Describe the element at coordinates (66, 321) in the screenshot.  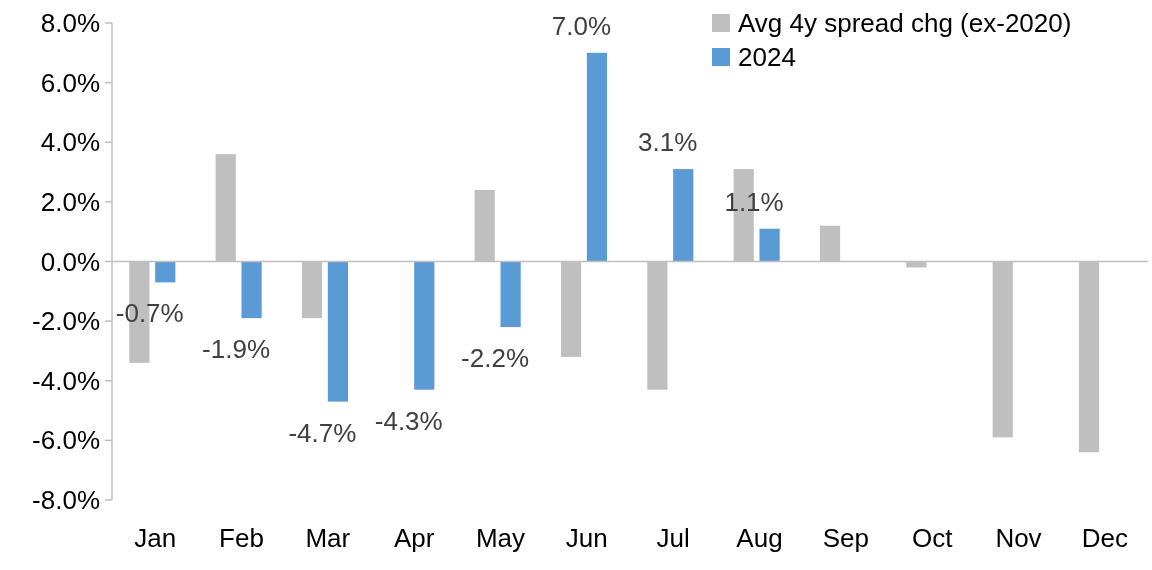
I see `y-tick-label: -2.0%` at that location.